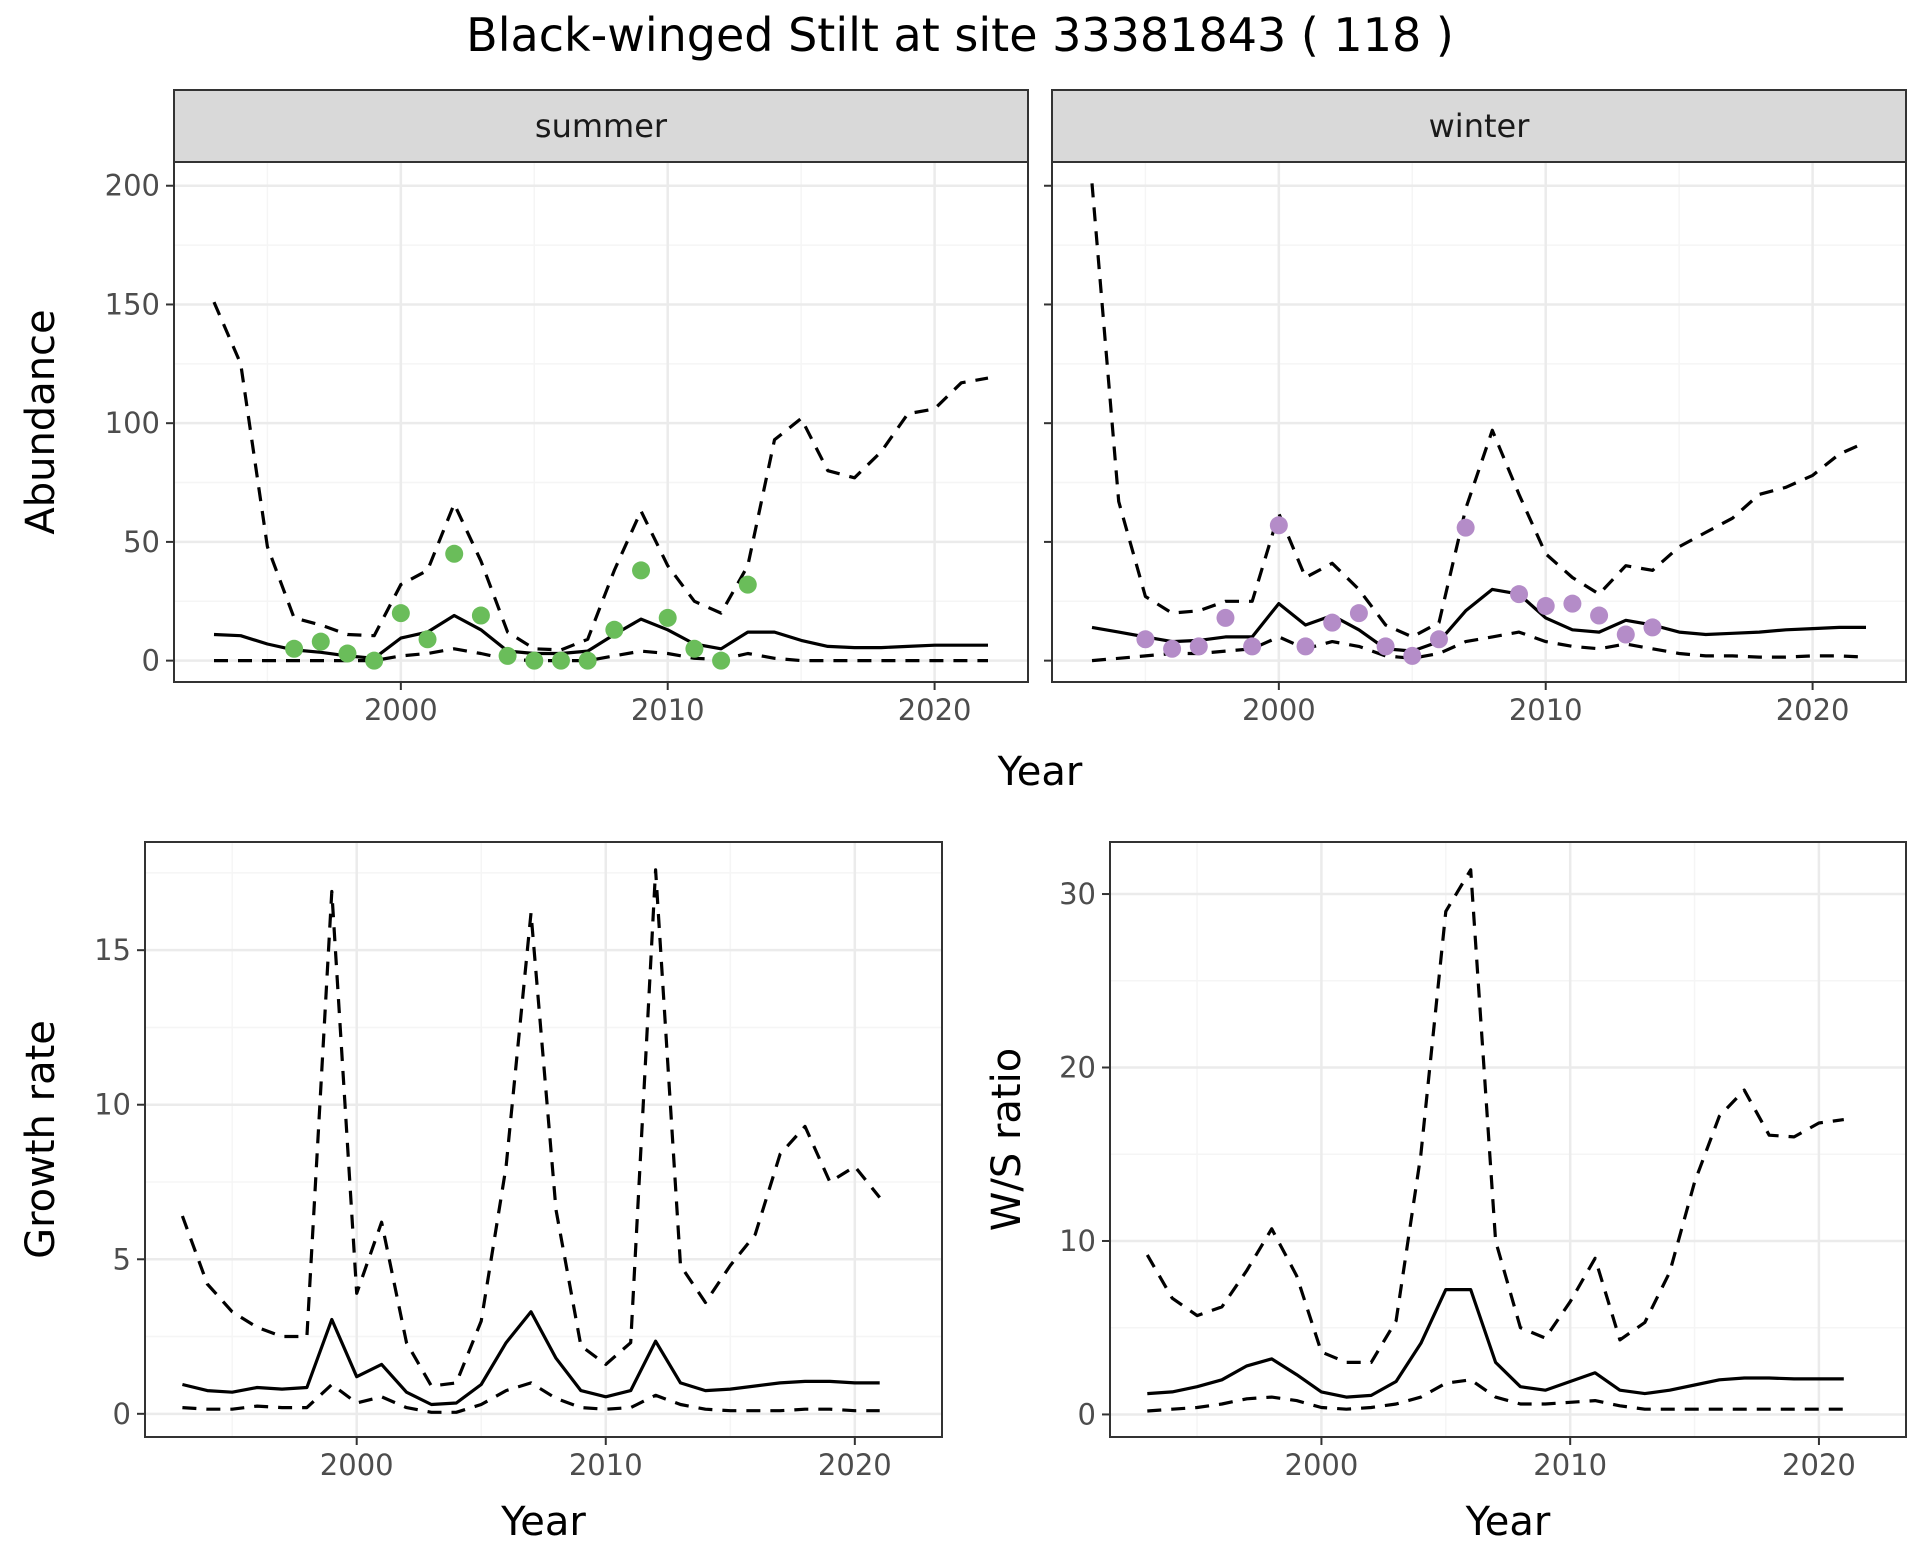 This screenshot has height=1564, width=1920. I want to click on y-axis-title: W/S ratio, so click(1007, 1139).